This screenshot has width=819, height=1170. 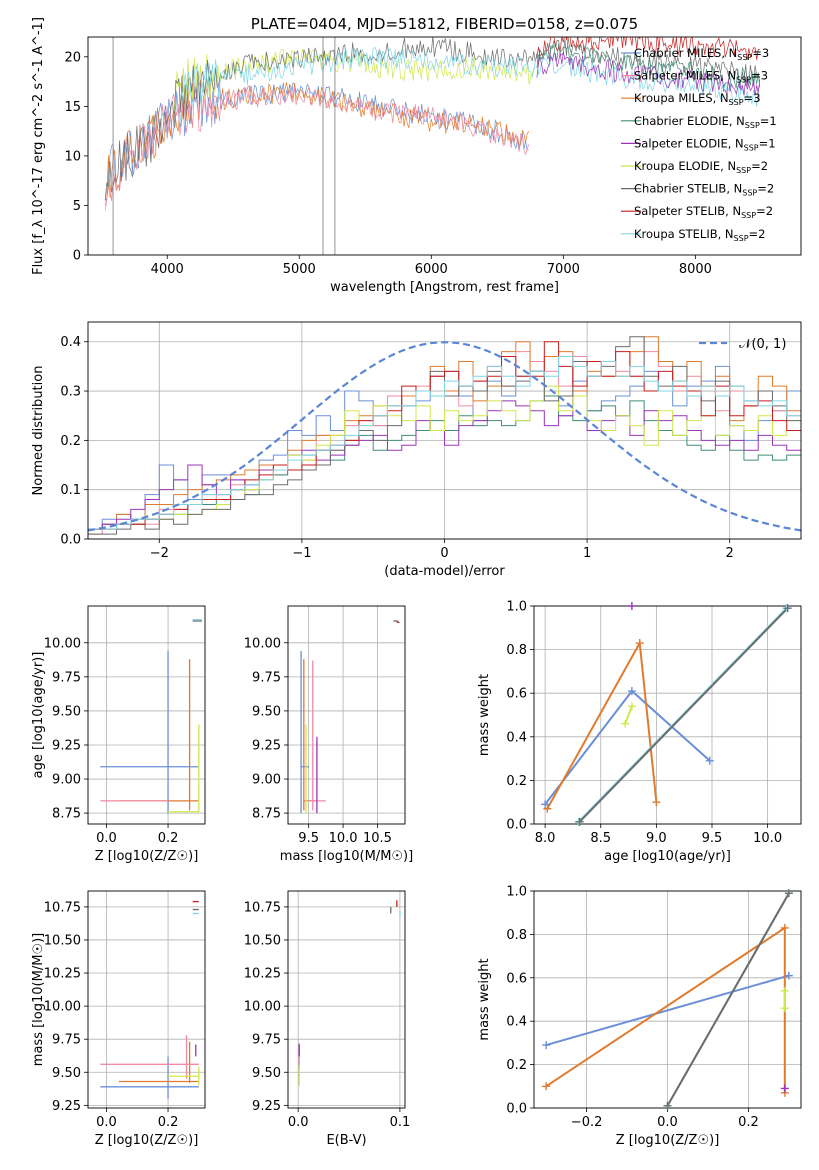 What do you see at coordinates (266, 745) in the screenshot?
I see `y-tick-label: 9.25` at bounding box center [266, 745].